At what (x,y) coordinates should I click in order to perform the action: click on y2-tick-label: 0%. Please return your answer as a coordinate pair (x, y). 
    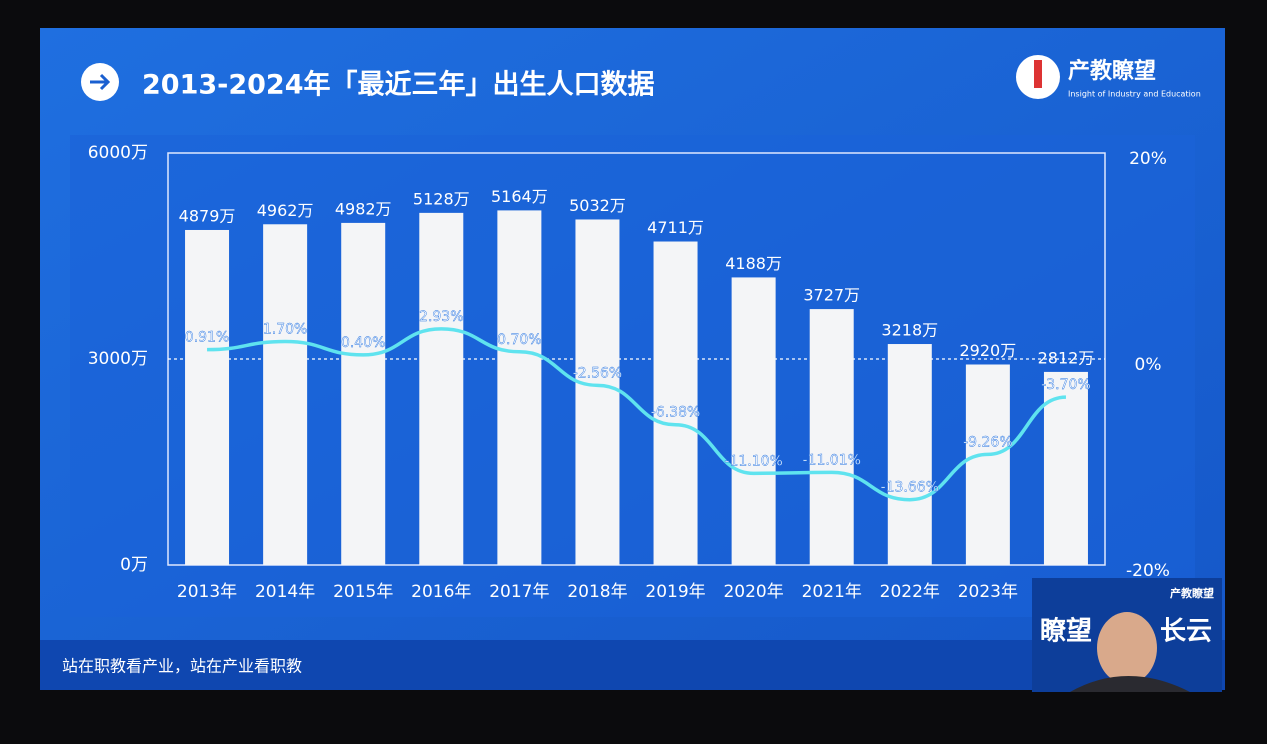
    Looking at the image, I should click on (1148, 365).